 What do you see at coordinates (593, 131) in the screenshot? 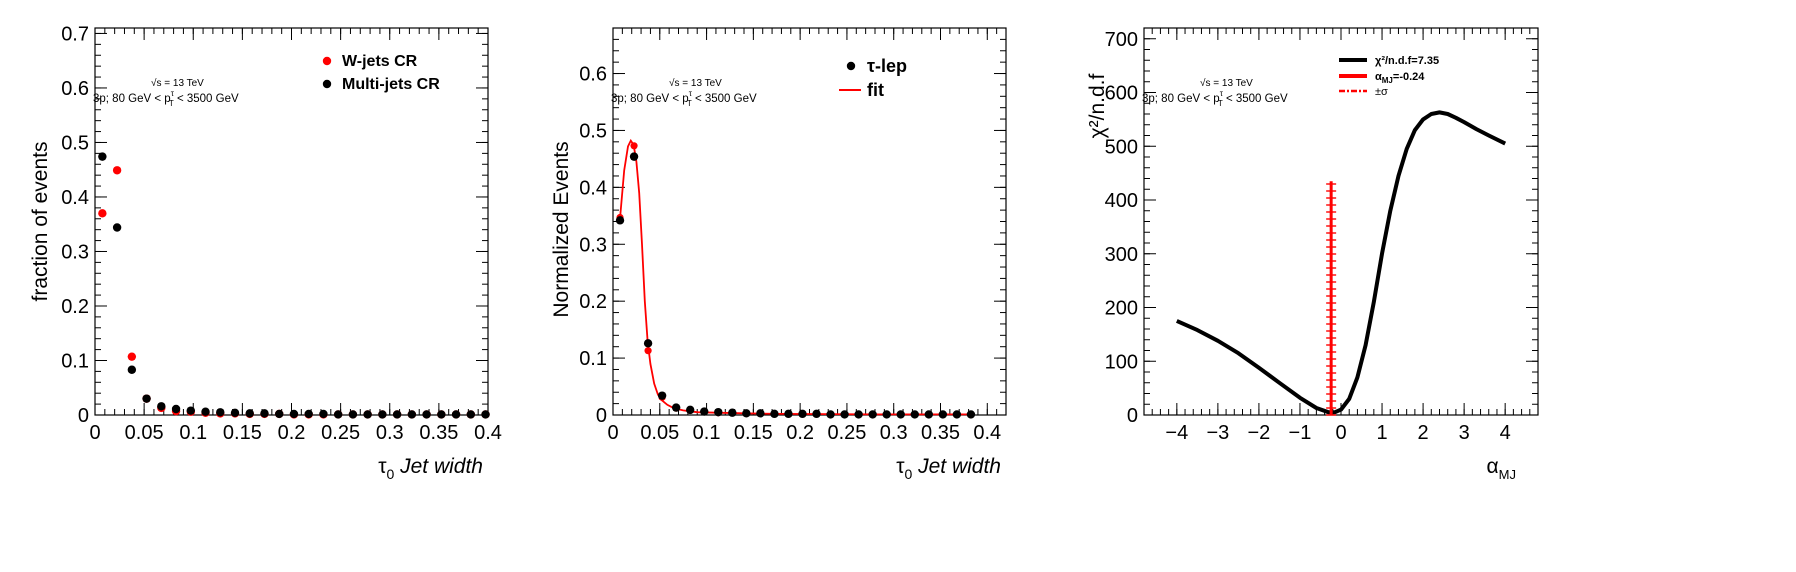
I see `y-tick-label: 0.5` at bounding box center [593, 131].